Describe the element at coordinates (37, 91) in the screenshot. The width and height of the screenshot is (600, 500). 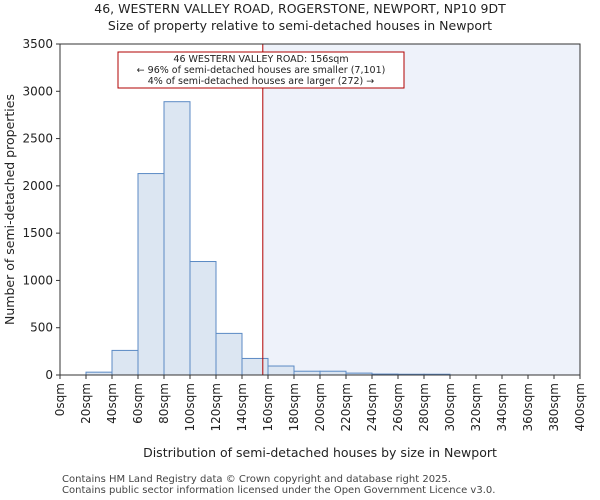
I see `y-tick-label: 3000` at that location.